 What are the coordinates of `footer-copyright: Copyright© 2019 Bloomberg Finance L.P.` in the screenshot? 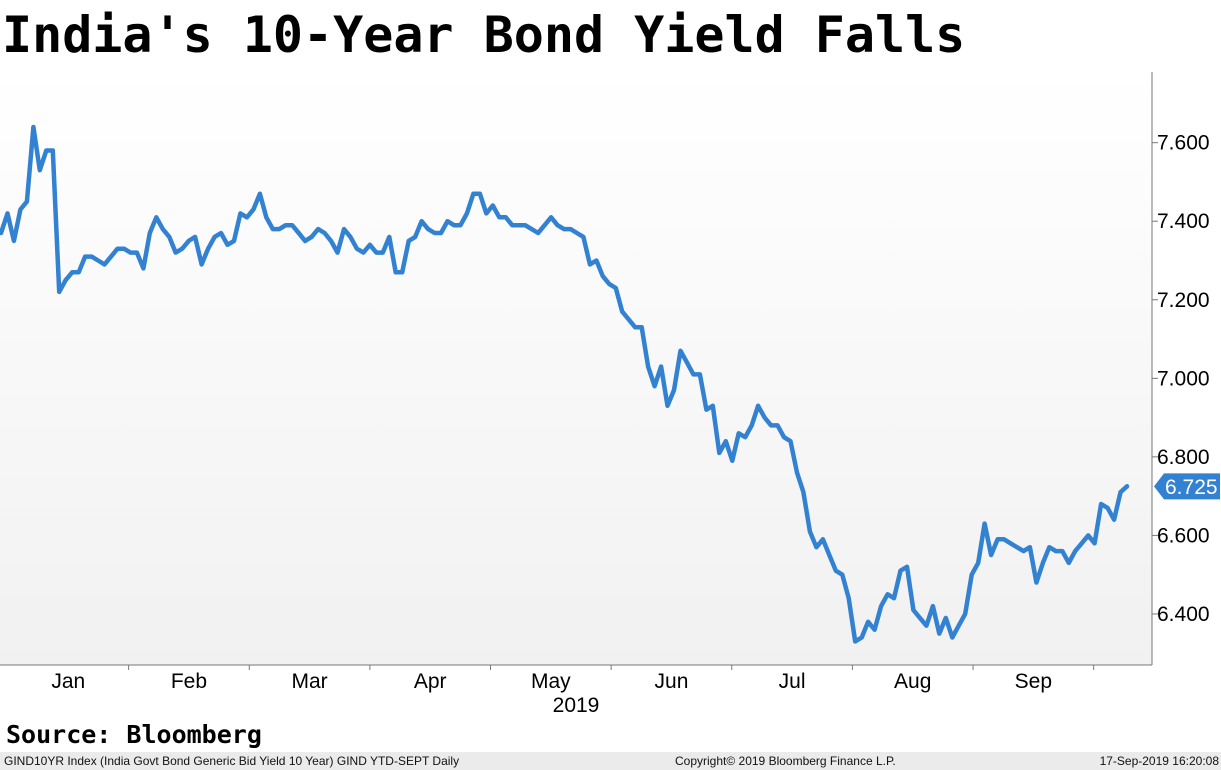 It's located at (785, 761).